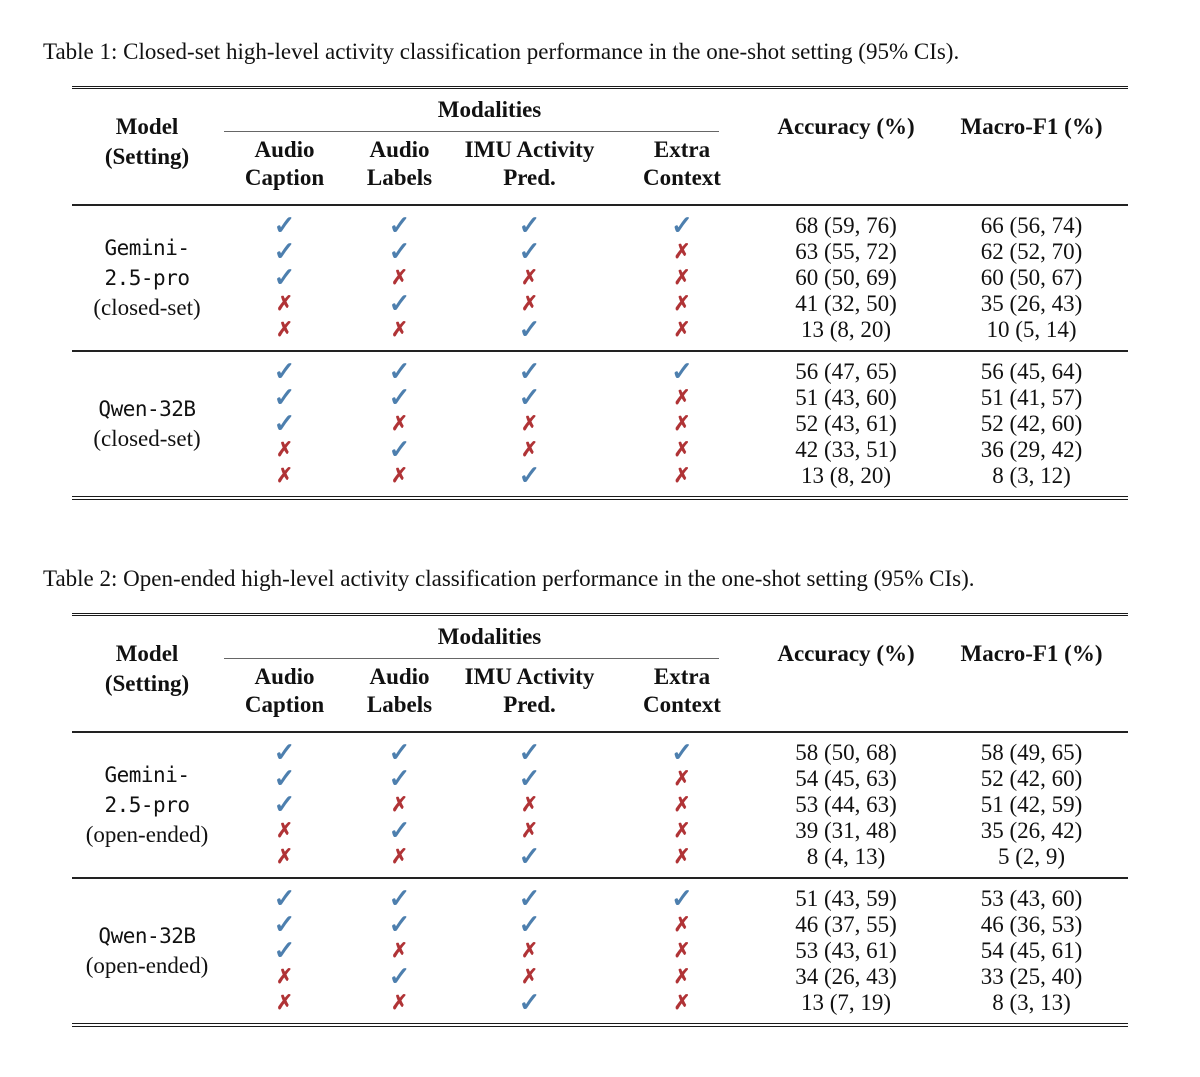 The width and height of the screenshot is (1200, 1077). I want to click on accuracy-value: 41 (32, 50), so click(846, 303).